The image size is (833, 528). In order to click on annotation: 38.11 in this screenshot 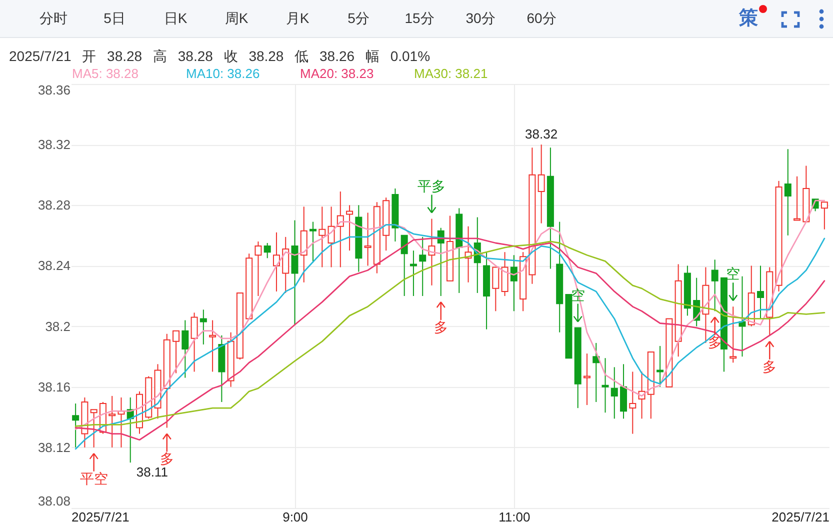, I will do `click(152, 472)`.